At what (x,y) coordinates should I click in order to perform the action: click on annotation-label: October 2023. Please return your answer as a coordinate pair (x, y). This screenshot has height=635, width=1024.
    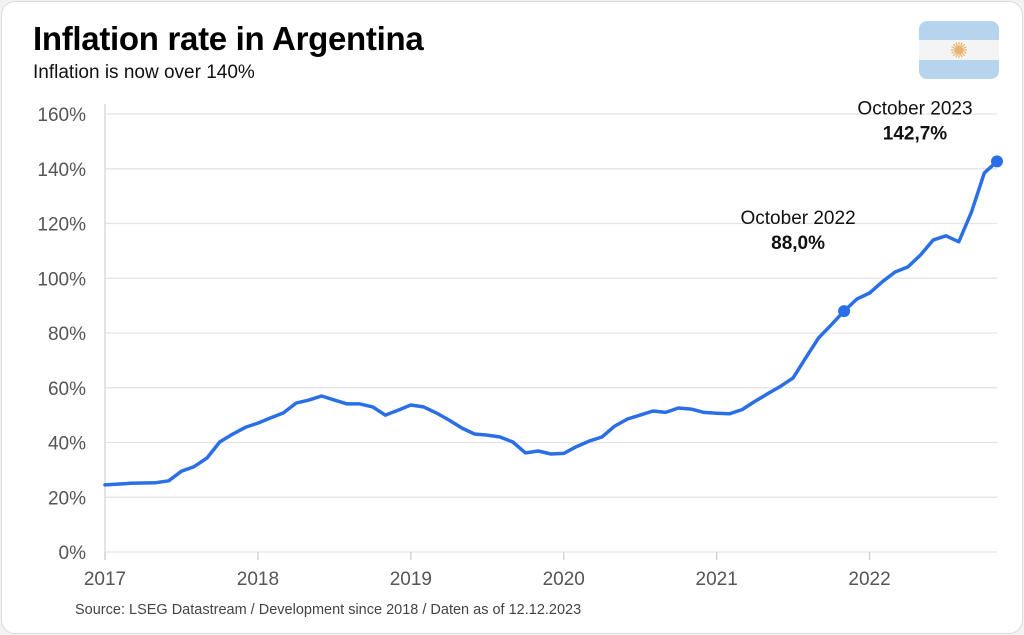
    Looking at the image, I should click on (914, 108).